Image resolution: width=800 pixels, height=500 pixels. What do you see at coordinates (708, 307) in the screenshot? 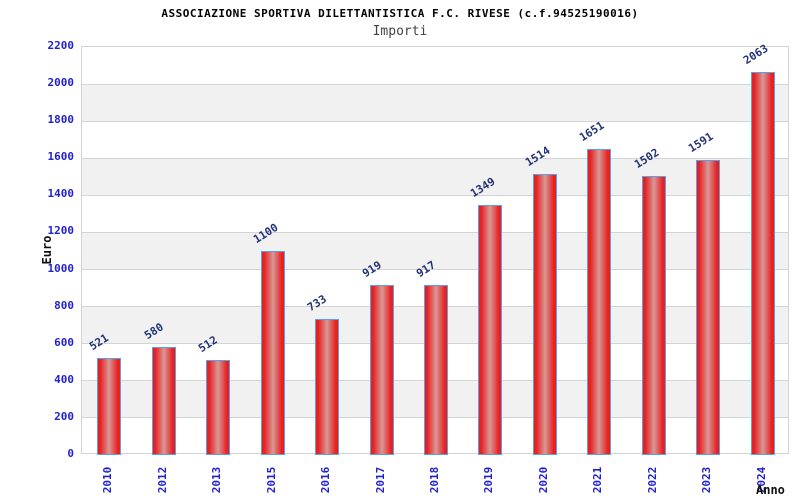
I see `bar-2023` at bounding box center [708, 307].